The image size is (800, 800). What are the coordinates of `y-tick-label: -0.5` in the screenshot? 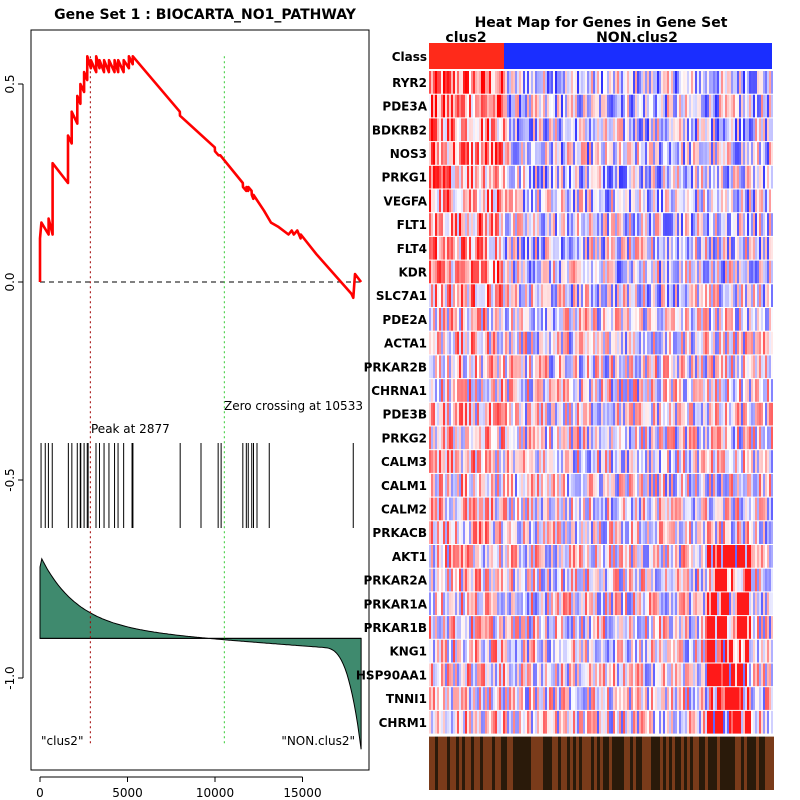 It's located at (10, 479).